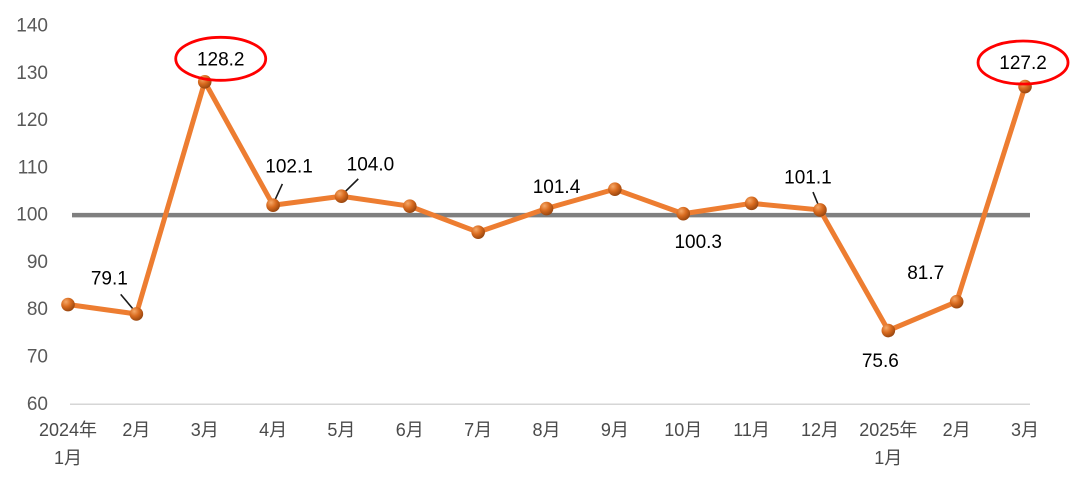 The width and height of the screenshot is (1080, 482). I want to click on data-point-label: 104.0, so click(371, 165).